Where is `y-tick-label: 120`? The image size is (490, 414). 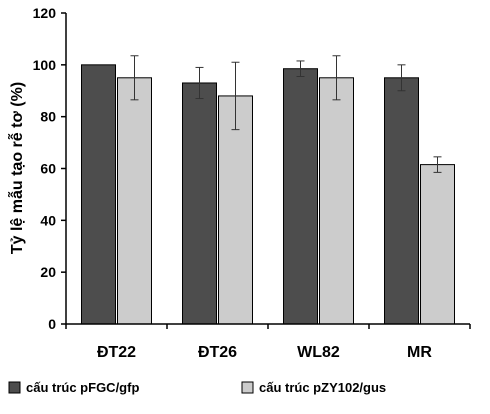
y-tick-label: 120 is located at coordinates (45, 13).